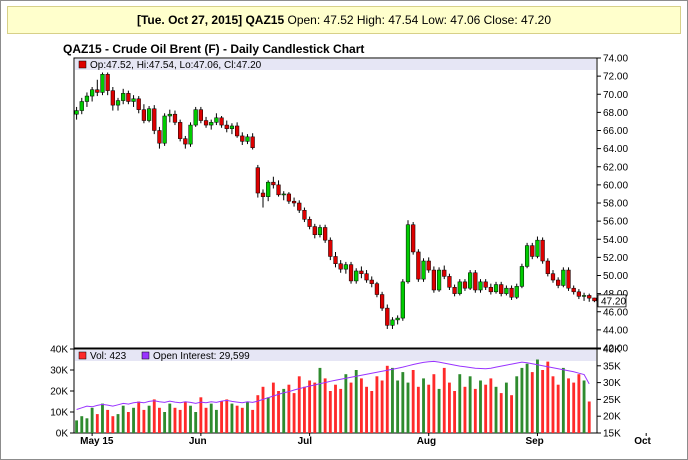  What do you see at coordinates (615, 59) in the screenshot?
I see `price-tick-label: 74.00` at bounding box center [615, 59].